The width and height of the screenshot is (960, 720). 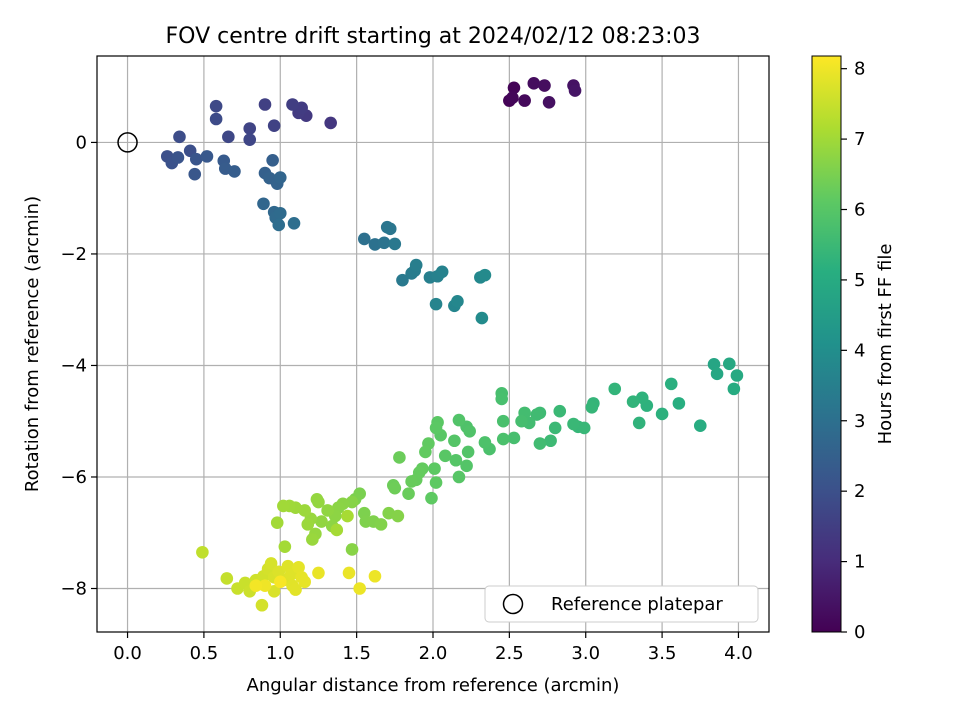 What do you see at coordinates (127, 142) in the screenshot?
I see `reference-marker` at bounding box center [127, 142].